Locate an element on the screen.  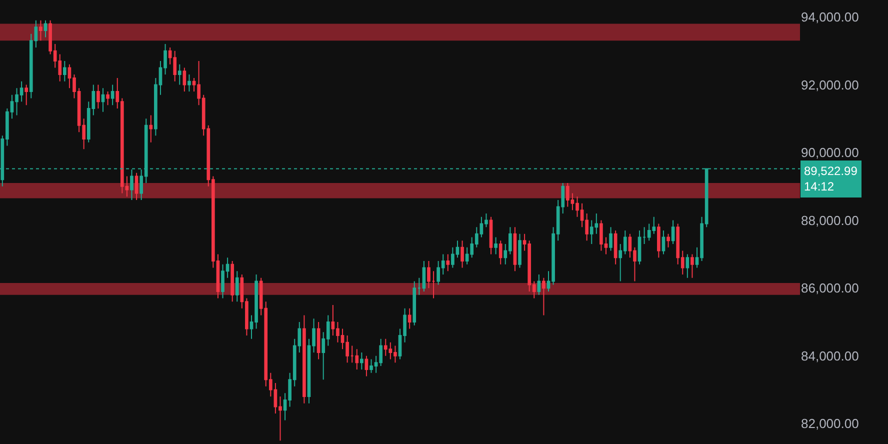
y-tick-label: 86,000.00 is located at coordinates (830, 288).